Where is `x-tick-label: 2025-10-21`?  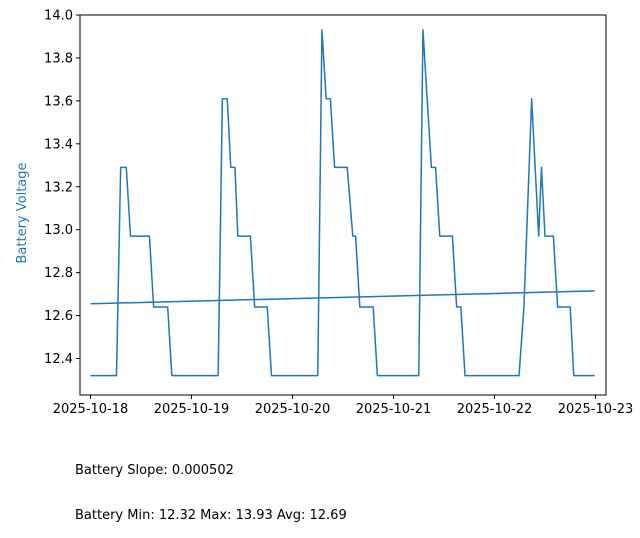 x-tick-label: 2025-10-21 is located at coordinates (394, 409).